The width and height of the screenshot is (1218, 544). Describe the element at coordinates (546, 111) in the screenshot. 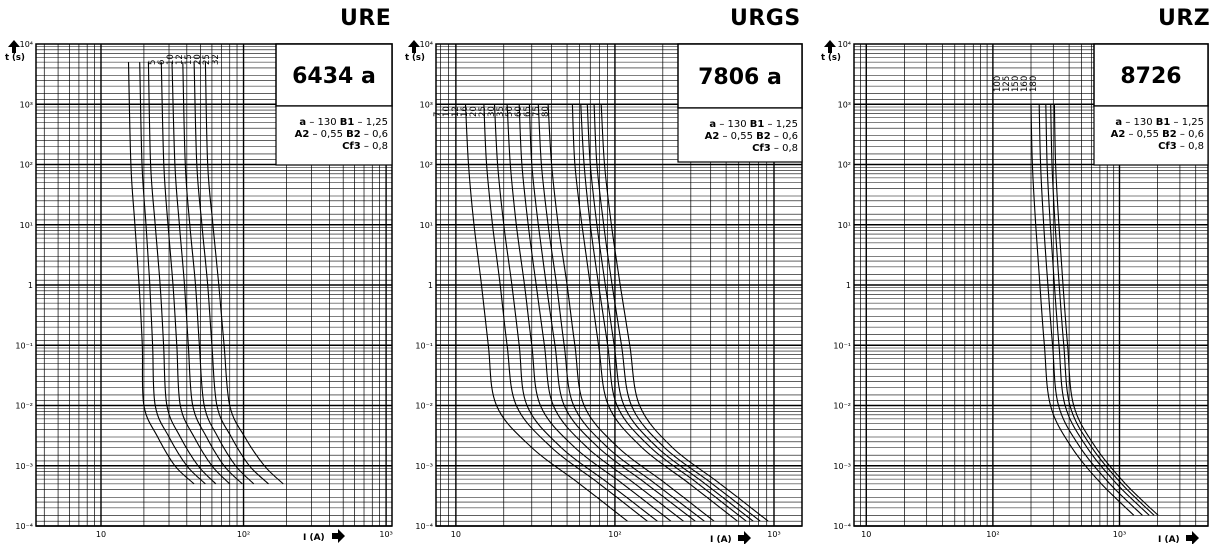

I see `series-label: 80` at that location.